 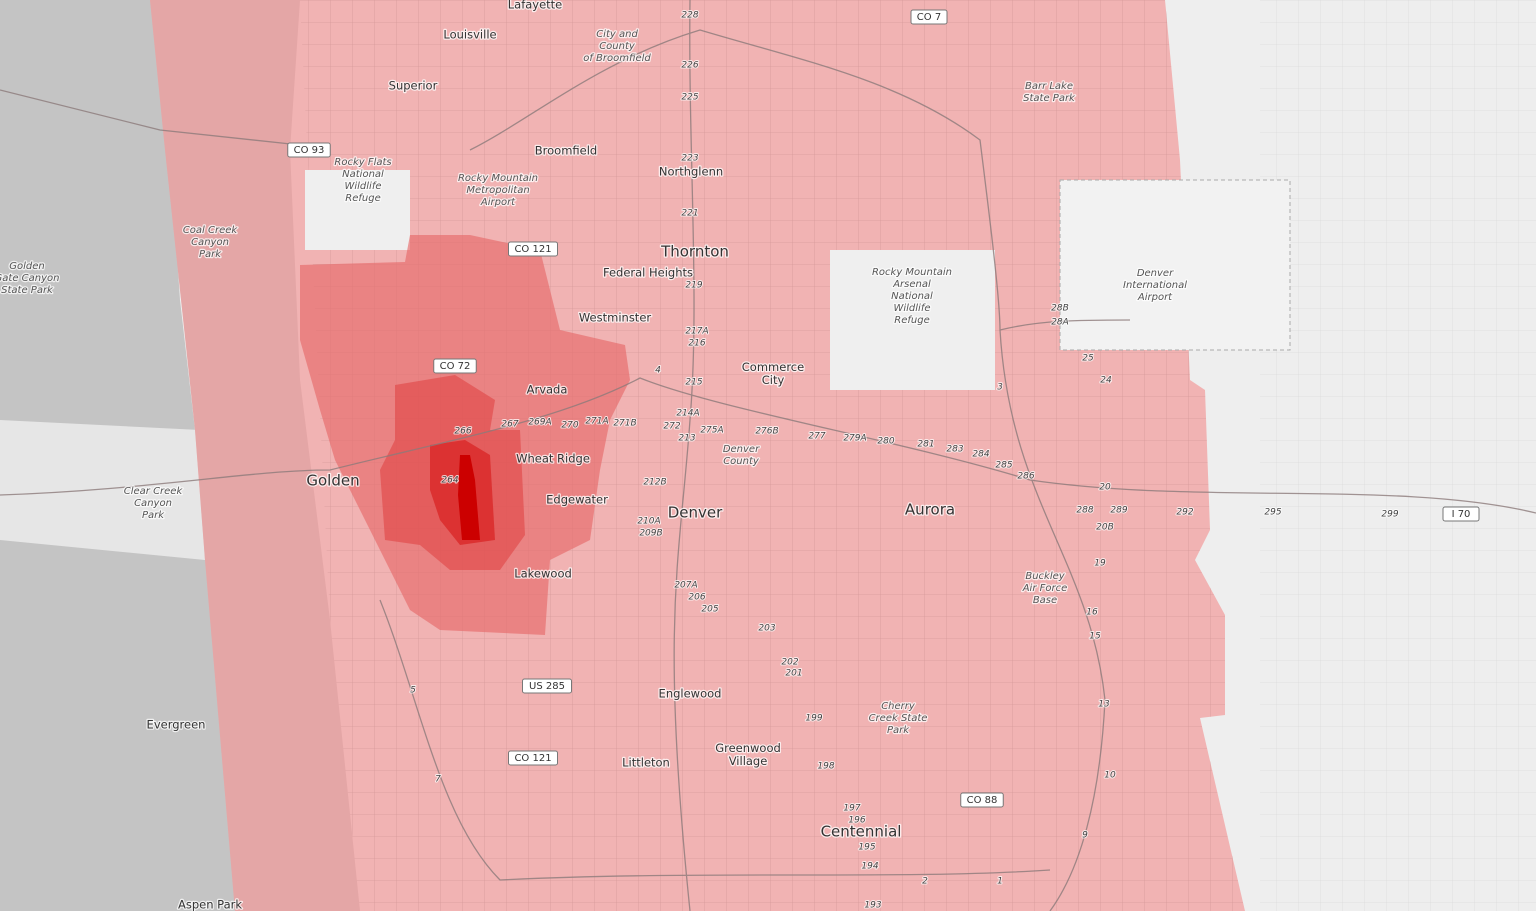 What do you see at coordinates (748, 761) in the screenshot?
I see `place-label: Village` at bounding box center [748, 761].